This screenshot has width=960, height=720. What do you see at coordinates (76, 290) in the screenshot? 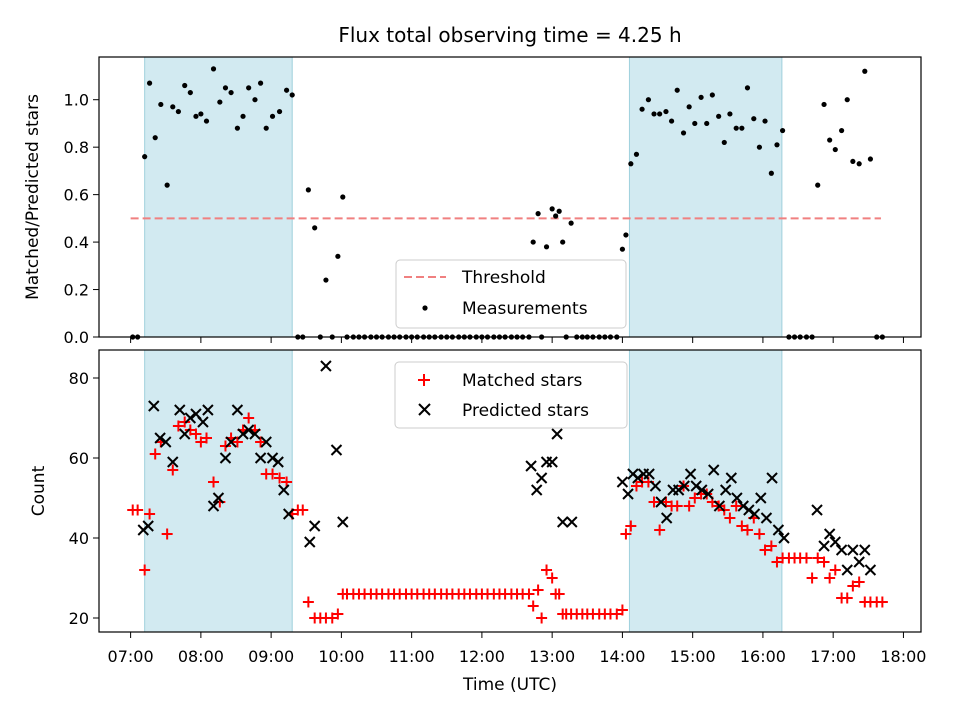
I see `top-y-tick-label: 0.2` at bounding box center [76, 290].